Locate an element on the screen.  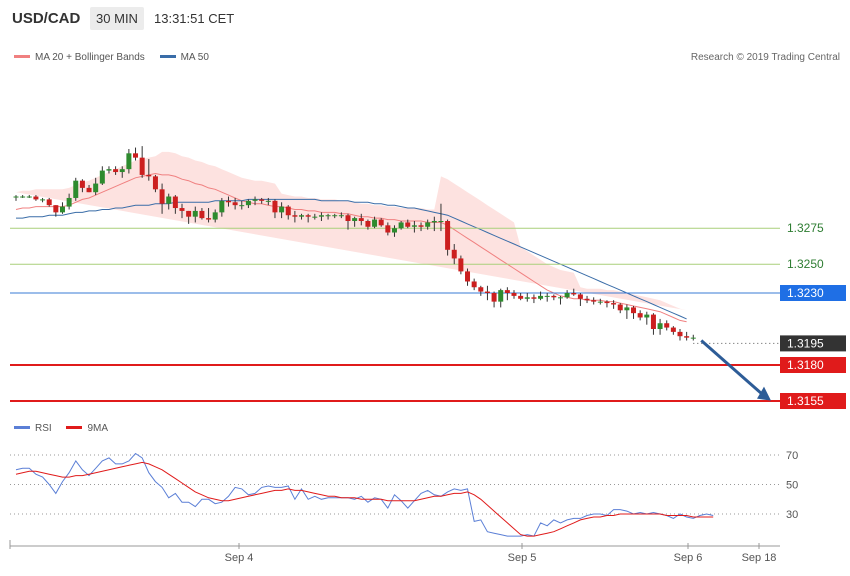
chart-header: USD/CAD 30 MIN 13:31:51 CET is located at coordinates (425, 19).